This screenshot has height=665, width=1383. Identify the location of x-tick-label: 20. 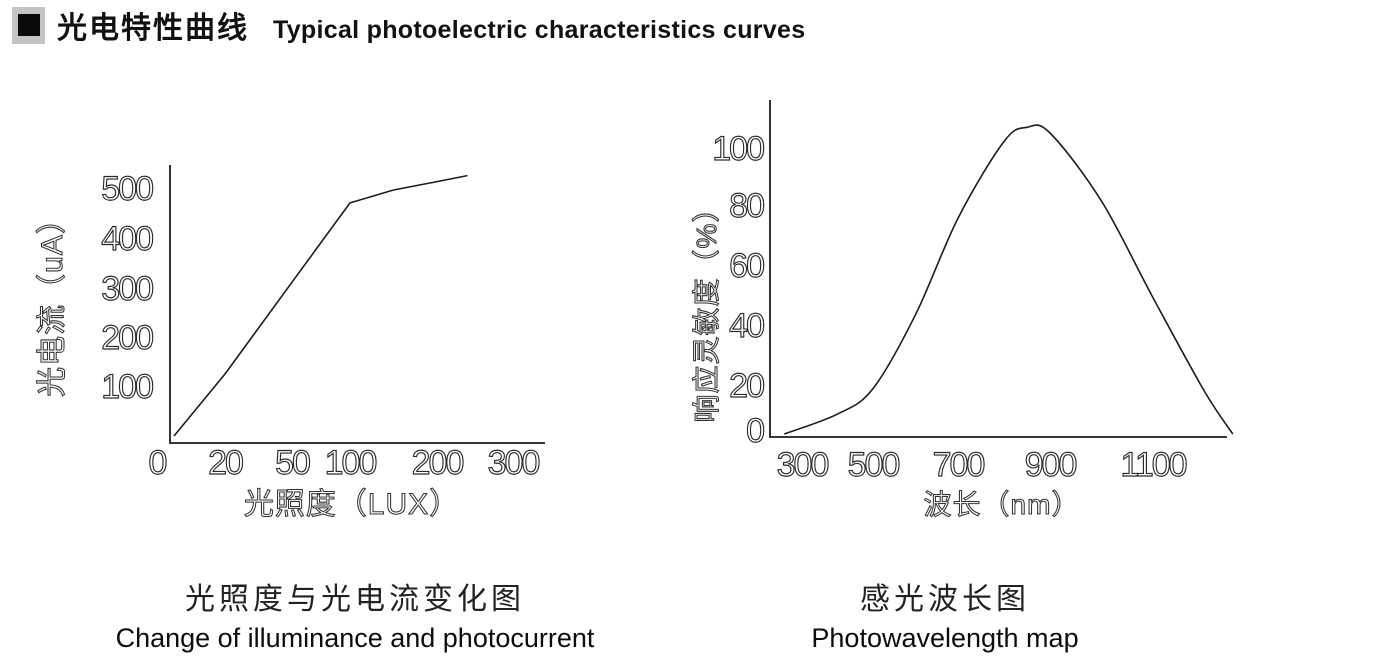
(225, 463).